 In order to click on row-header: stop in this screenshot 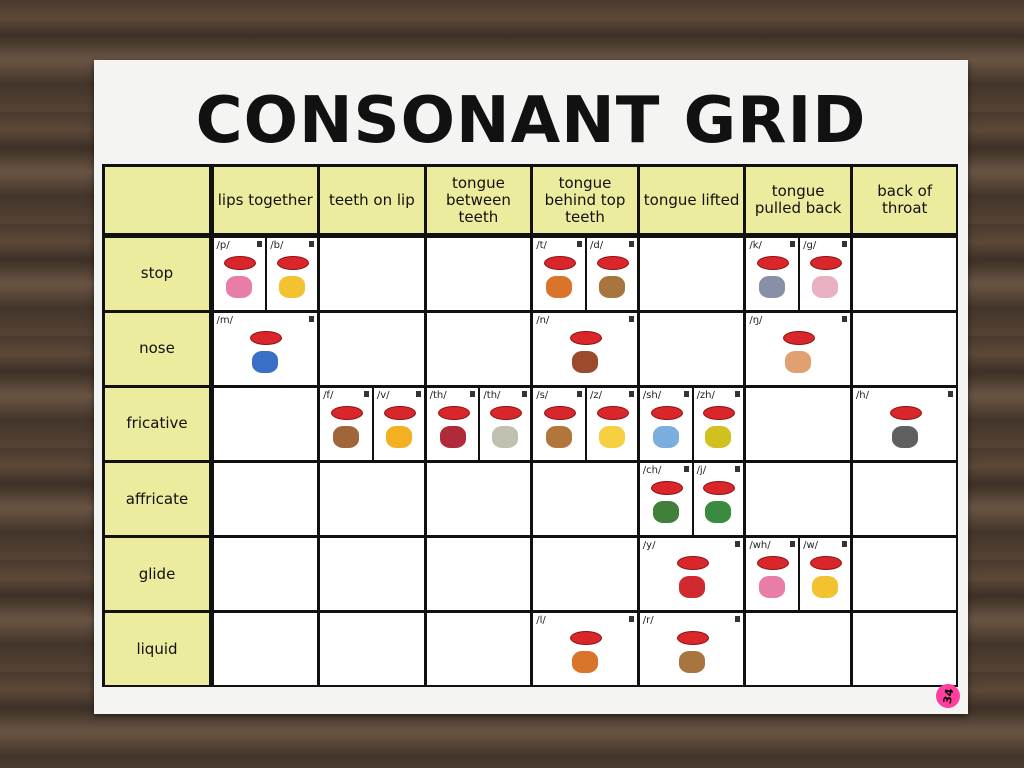, I will do `click(157, 273)`.